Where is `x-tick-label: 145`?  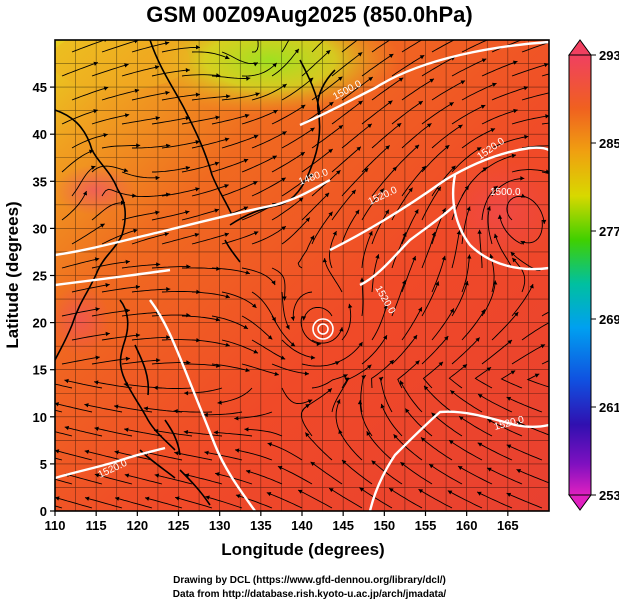
x-tick-label: 145 is located at coordinates (343, 525).